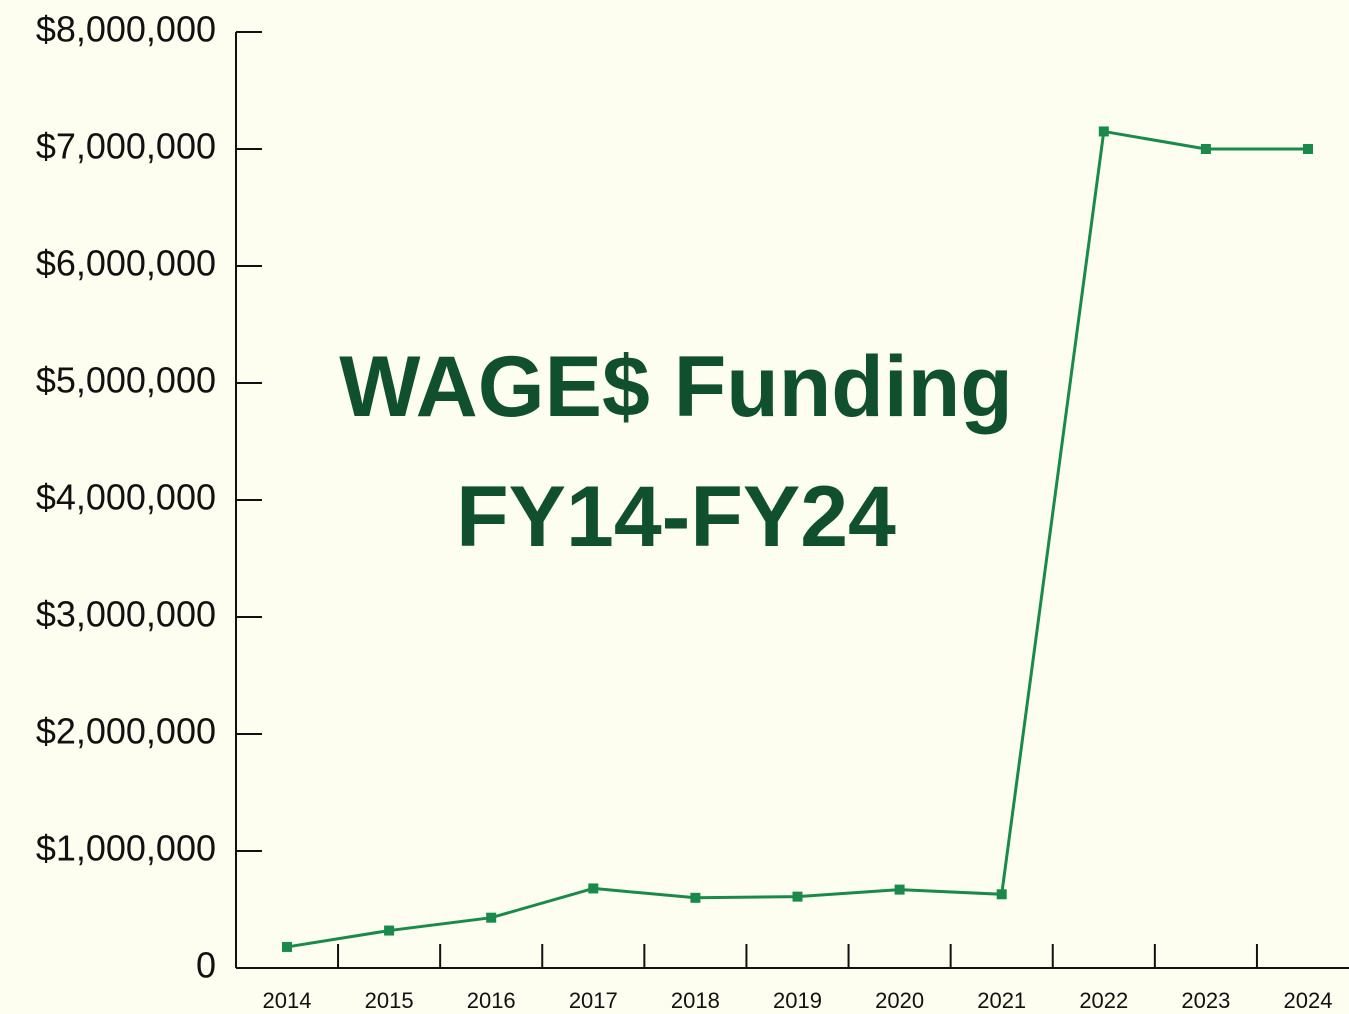 This screenshot has width=1349, height=1014. What do you see at coordinates (695, 1000) in the screenshot?
I see `x-tick-label: 2018` at bounding box center [695, 1000].